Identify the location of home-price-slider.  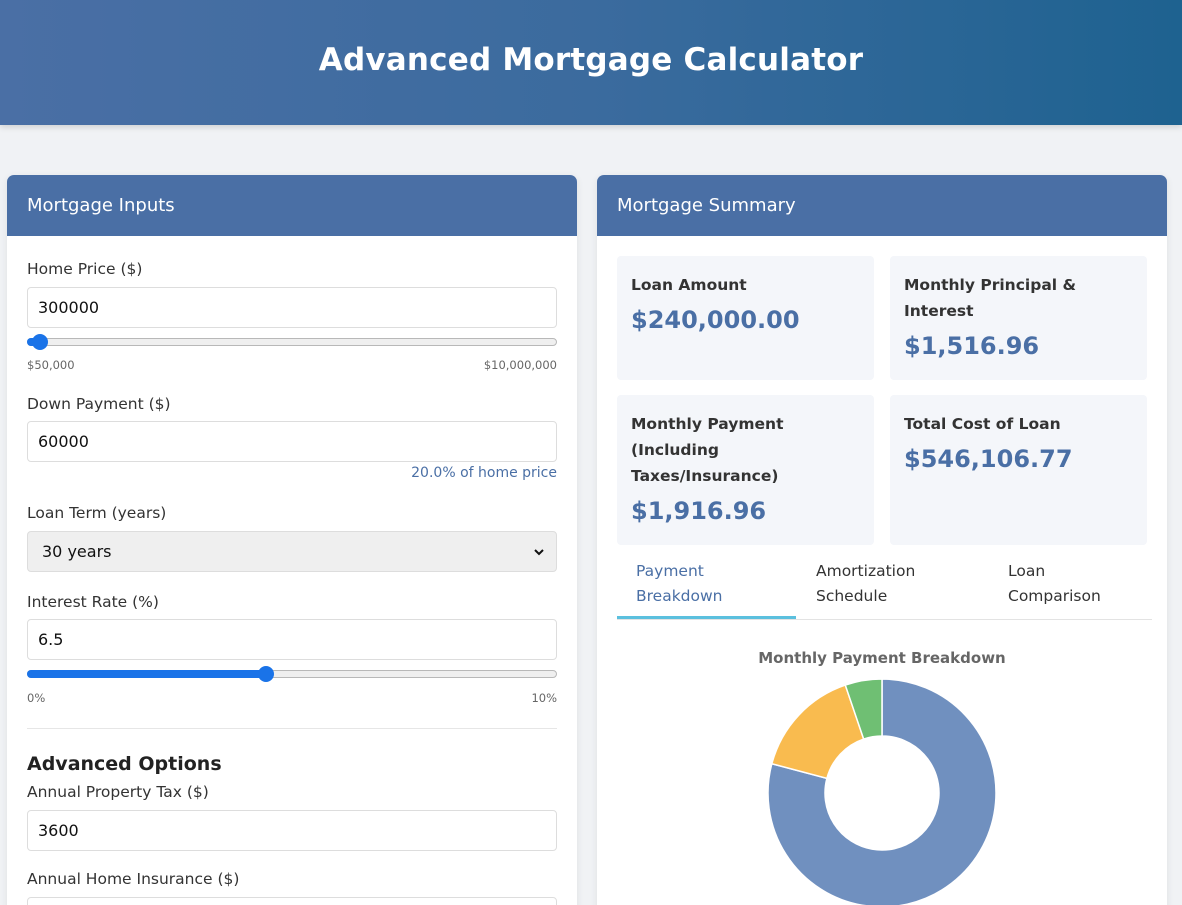
(292, 341).